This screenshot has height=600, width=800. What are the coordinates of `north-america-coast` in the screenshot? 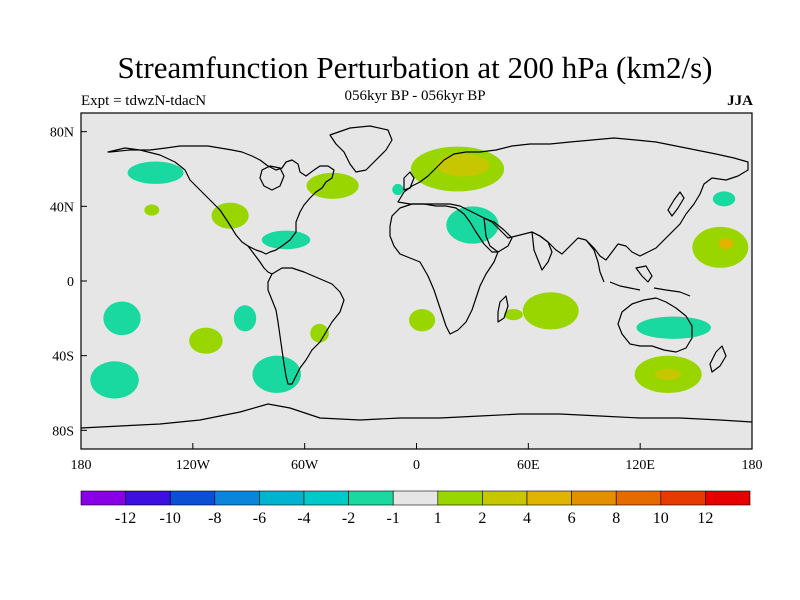 It's located at (221, 200).